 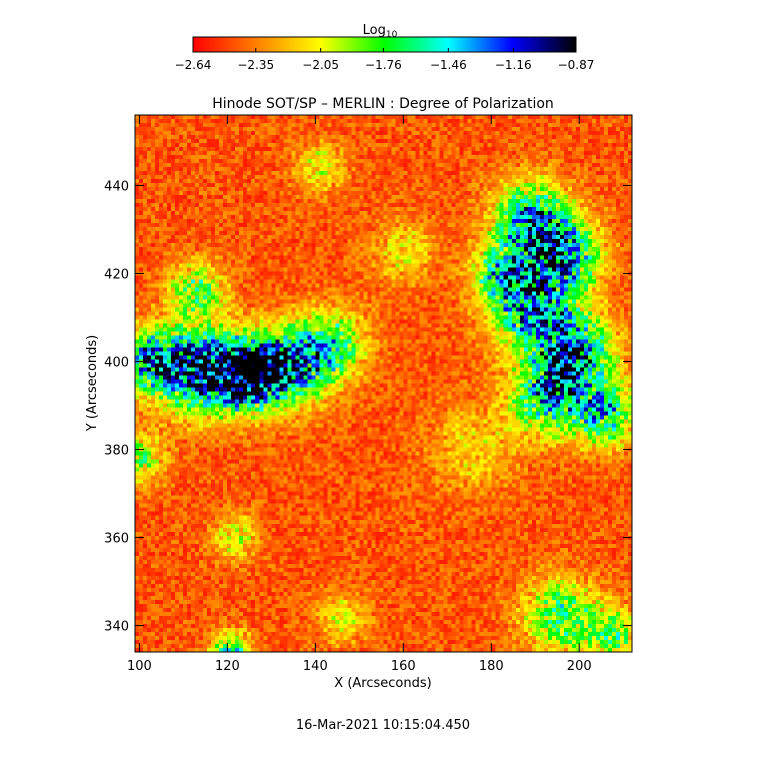 I want to click on y-tick-label: 420, so click(x=116, y=274).